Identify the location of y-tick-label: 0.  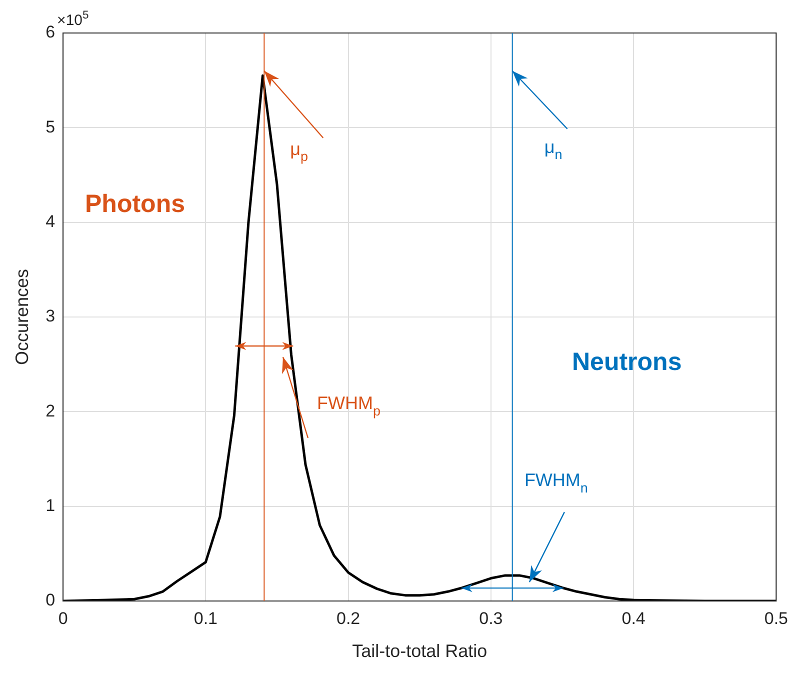
(51, 600).